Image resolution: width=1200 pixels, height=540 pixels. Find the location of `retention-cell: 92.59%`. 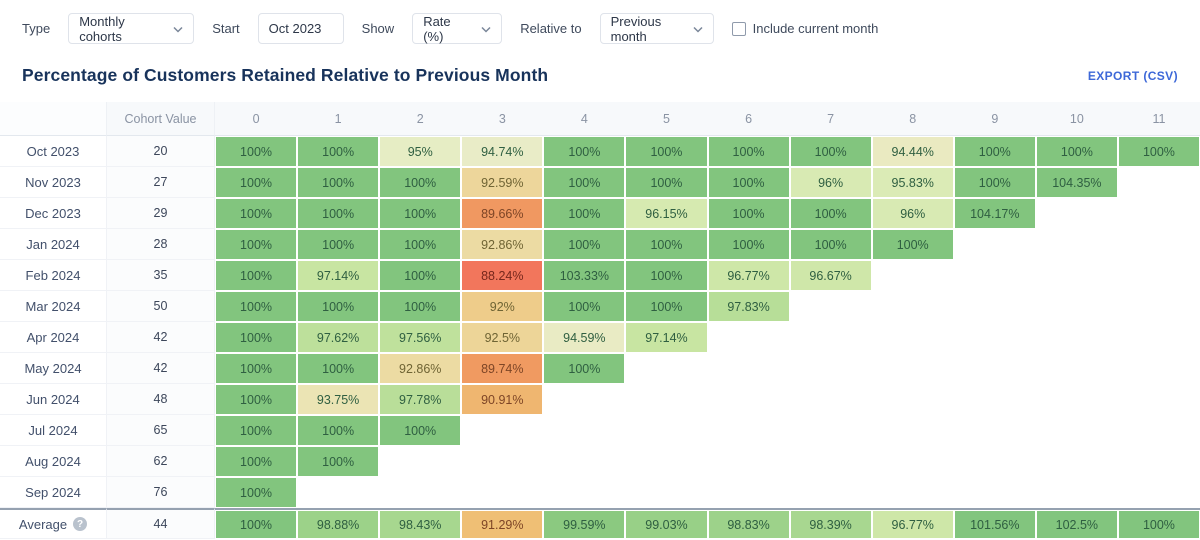

retention-cell: 92.59% is located at coordinates (502, 182).